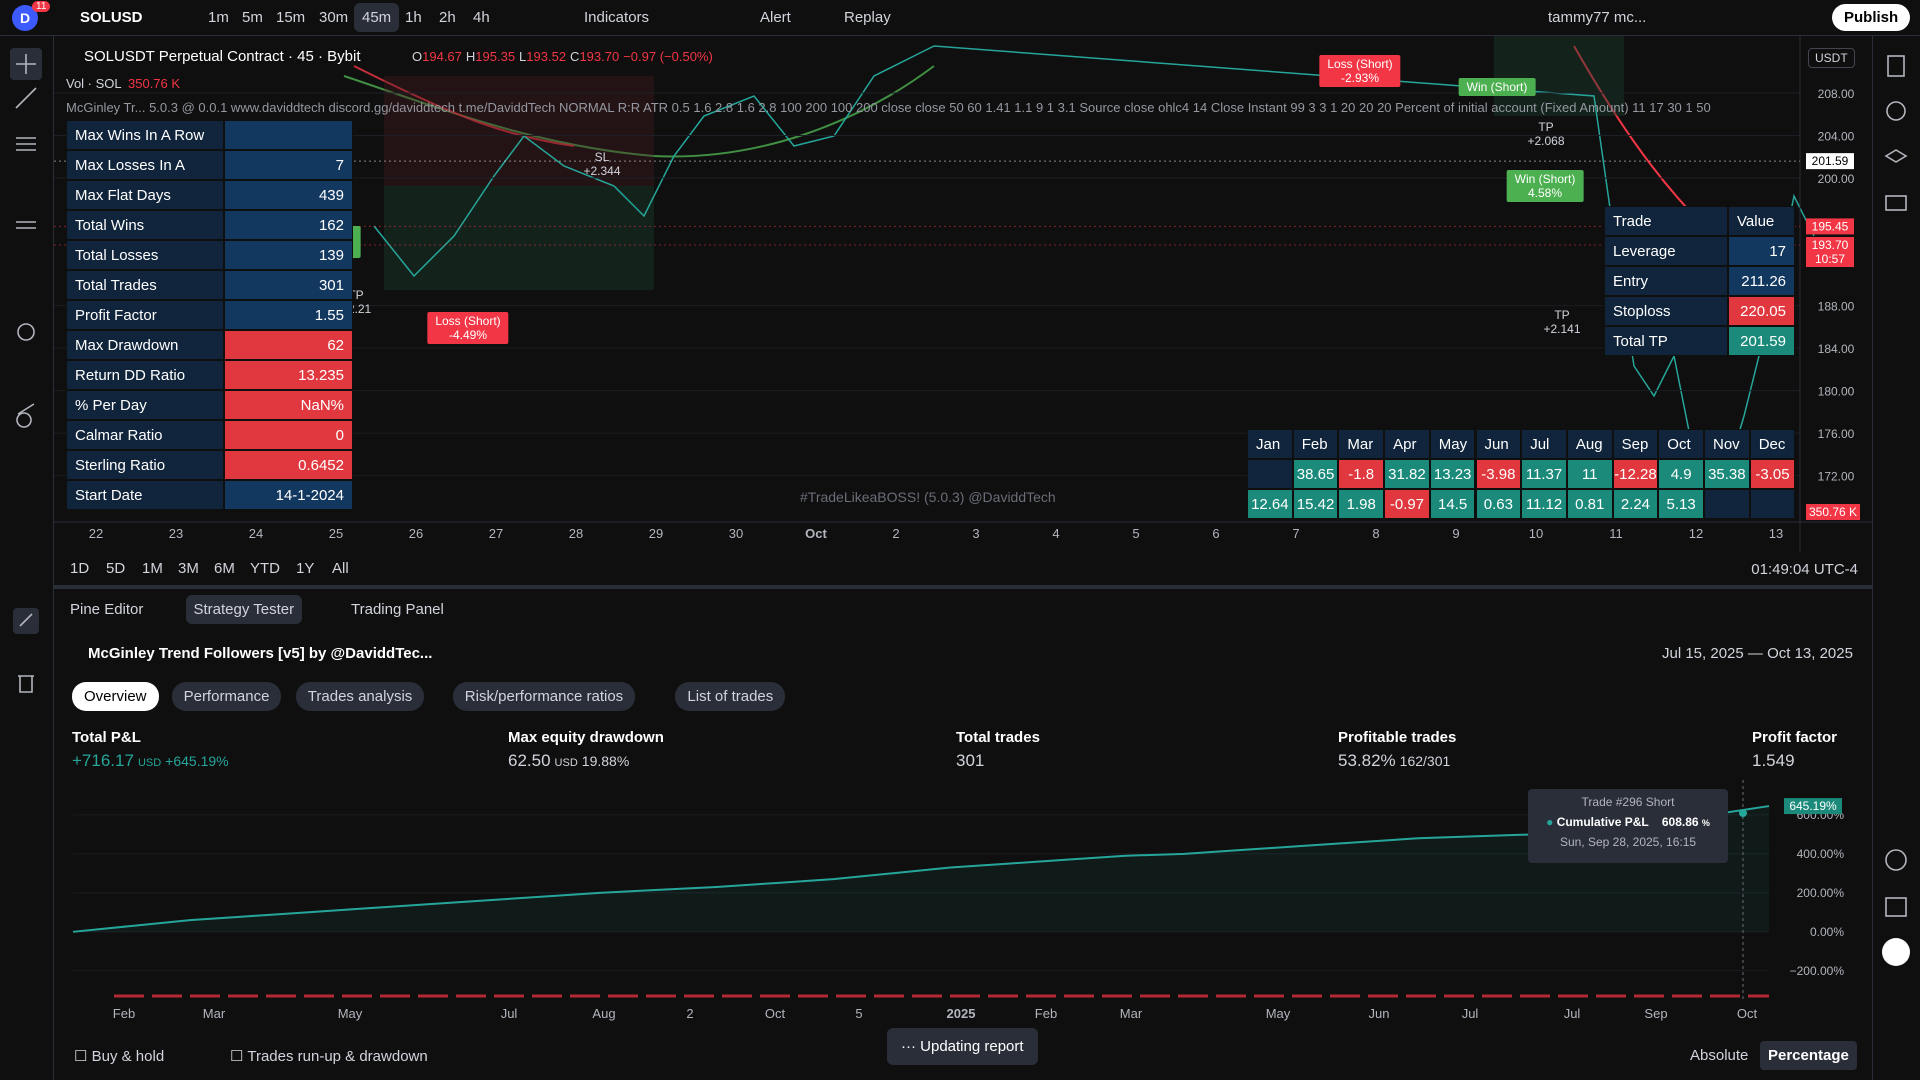 The image size is (1920, 1080). I want to click on x-tick-label: 2, so click(689, 1013).